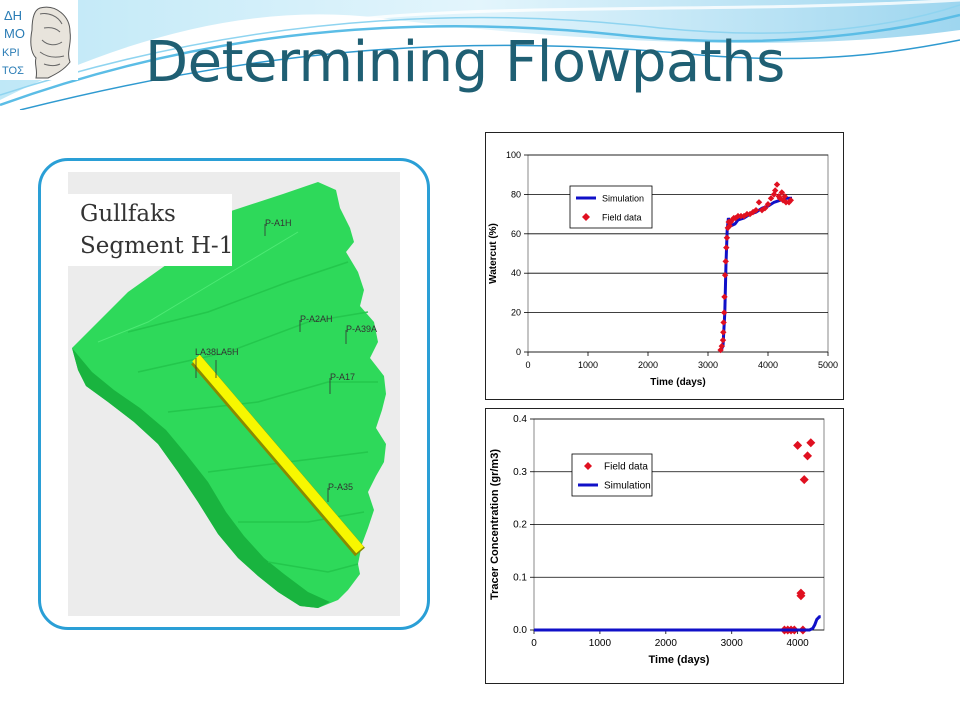 The image size is (960, 720). What do you see at coordinates (227, 352) in the screenshot?
I see `svg-text: LA5H` at bounding box center [227, 352].